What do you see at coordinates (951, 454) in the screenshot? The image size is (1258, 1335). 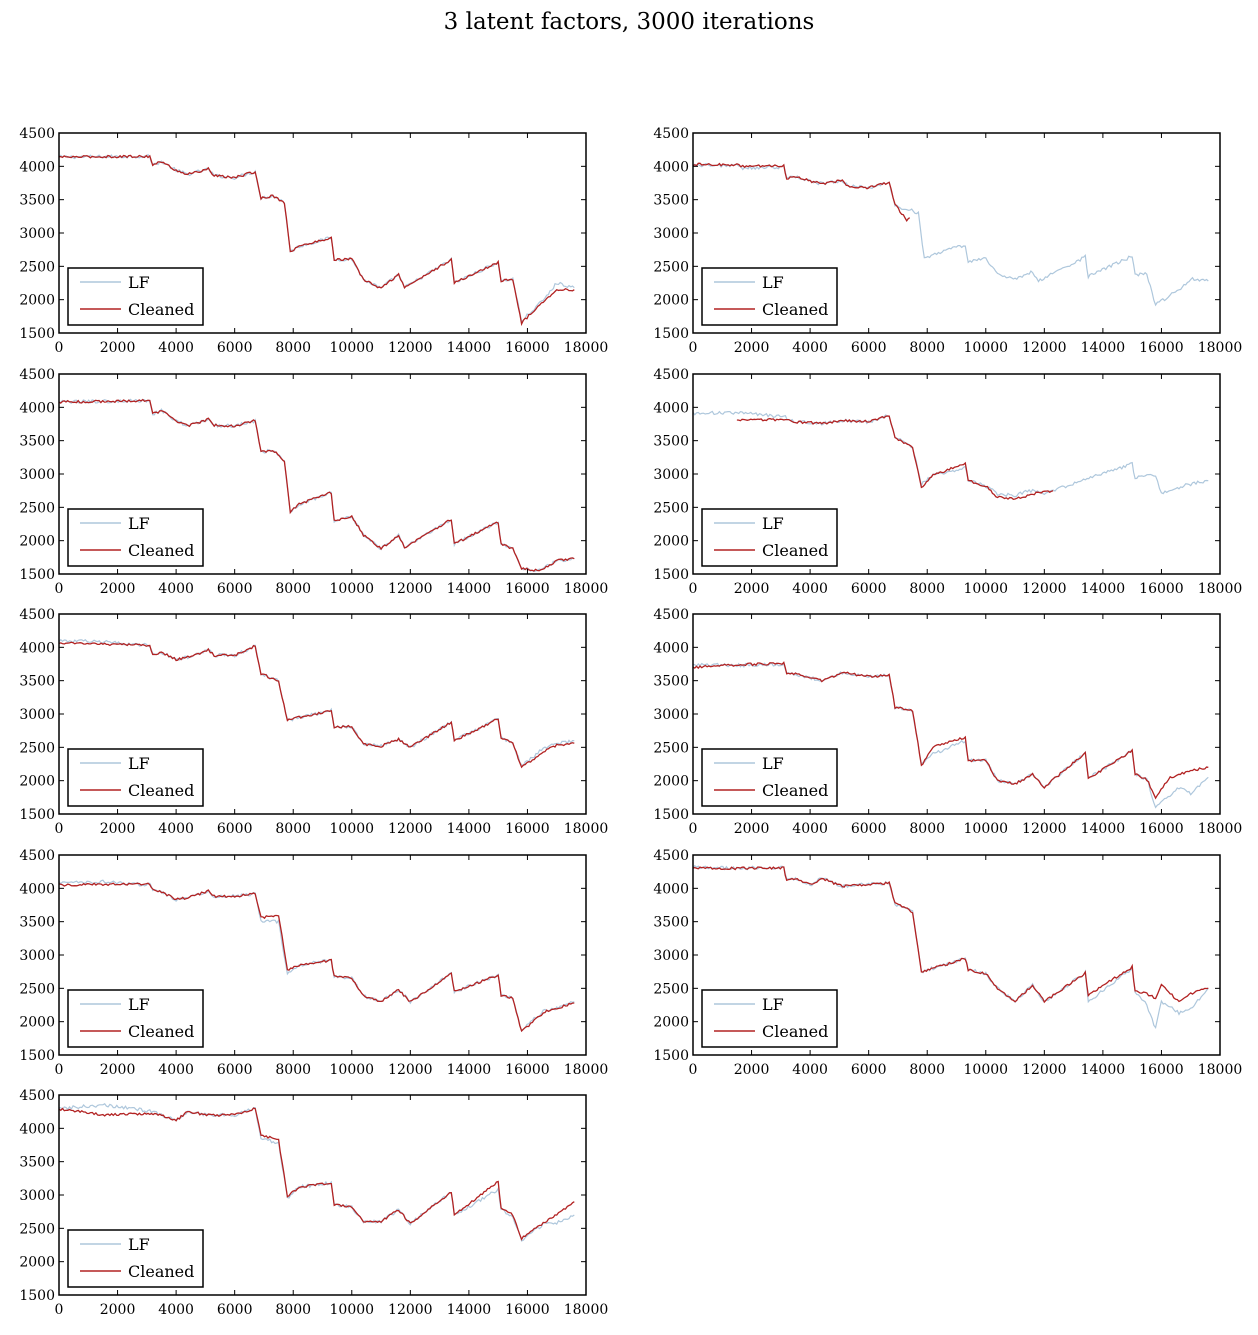 I see `series-line-lf` at bounding box center [951, 454].